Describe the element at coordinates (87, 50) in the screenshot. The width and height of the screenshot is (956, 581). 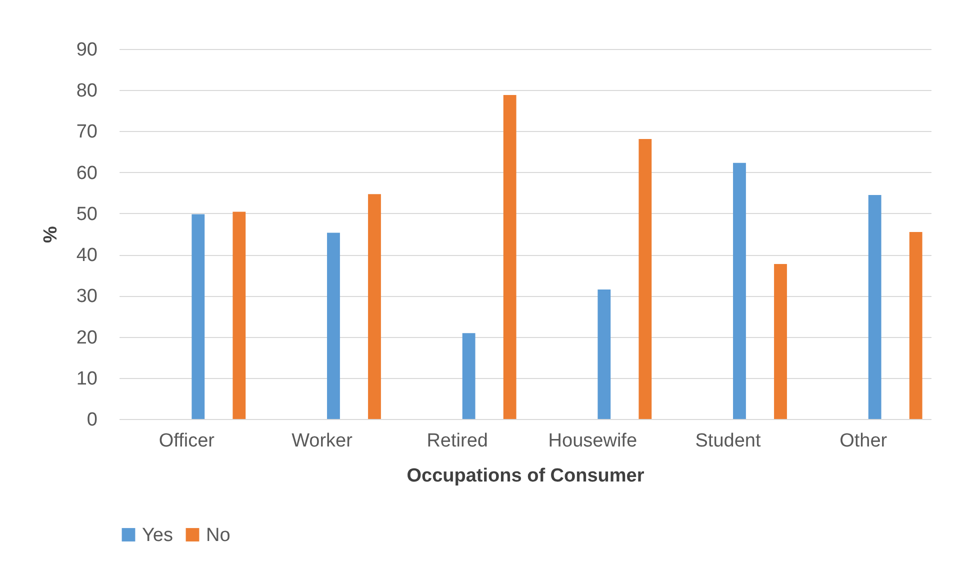
I see `y-tick-label: 90` at that location.